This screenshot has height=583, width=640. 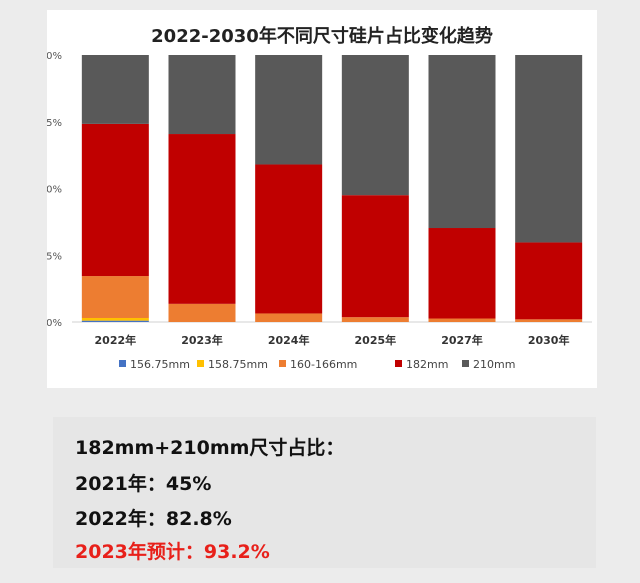 What do you see at coordinates (210, 448) in the screenshot?
I see `summary-heading: 182mm+210mm尺寸占比：` at bounding box center [210, 448].